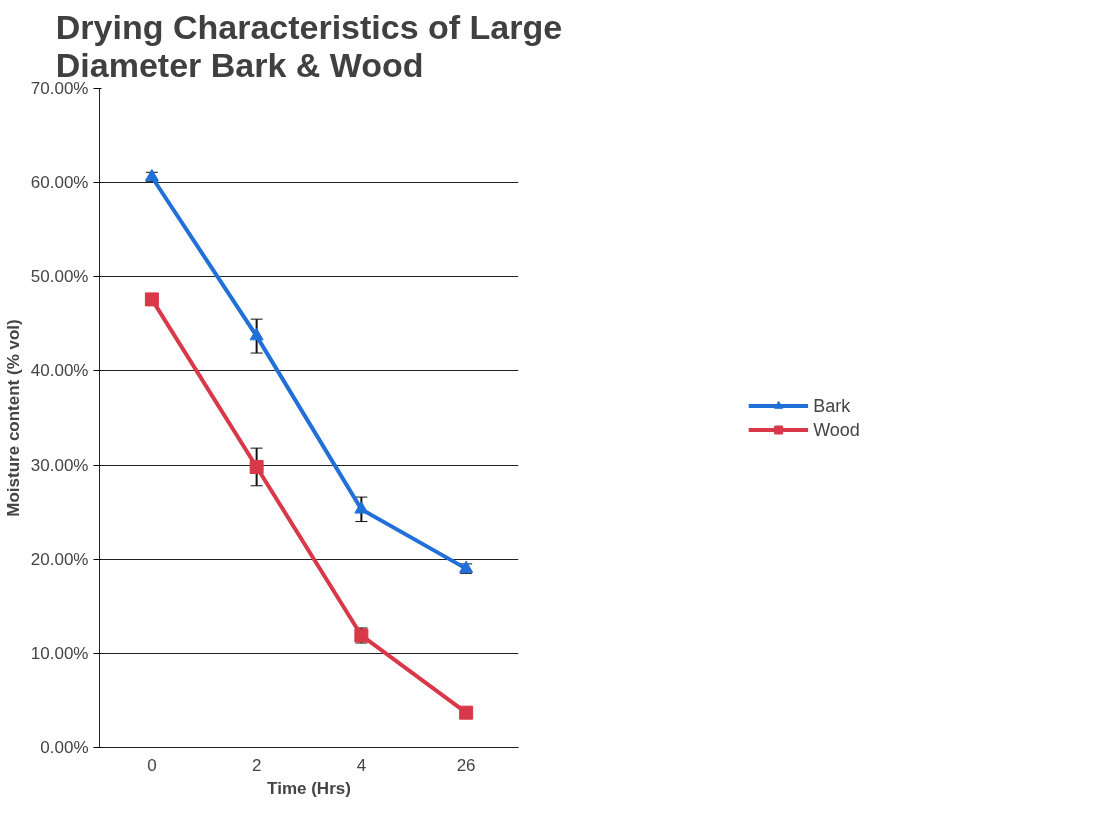  Describe the element at coordinates (466, 765) in the screenshot. I see `x-tick-label: 26` at that location.